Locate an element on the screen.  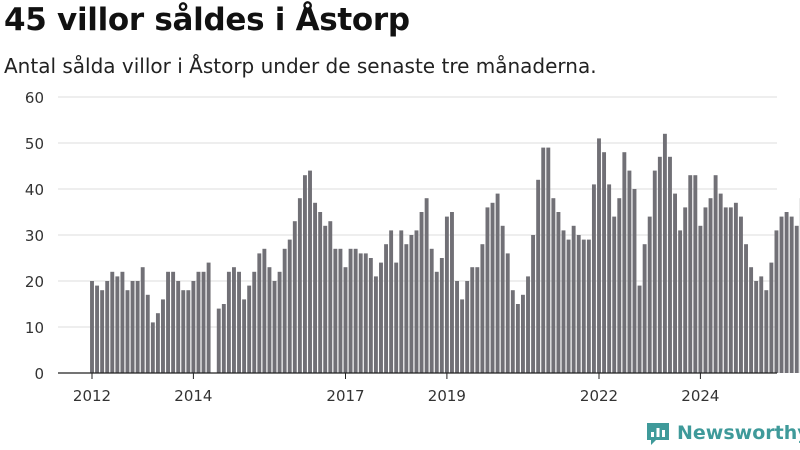
x-tick-label: 2014 is located at coordinates (193, 396).